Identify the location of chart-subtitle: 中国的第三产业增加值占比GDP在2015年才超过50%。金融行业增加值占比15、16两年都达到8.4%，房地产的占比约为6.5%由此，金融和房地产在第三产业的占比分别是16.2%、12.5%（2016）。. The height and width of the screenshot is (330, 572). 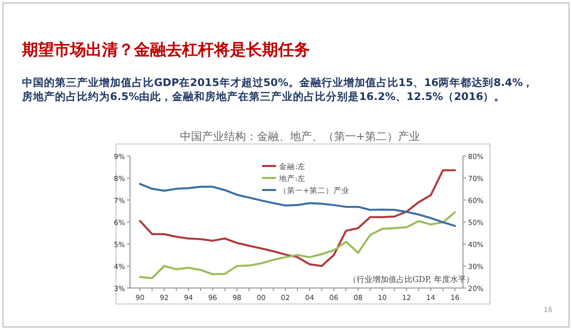
(278, 90).